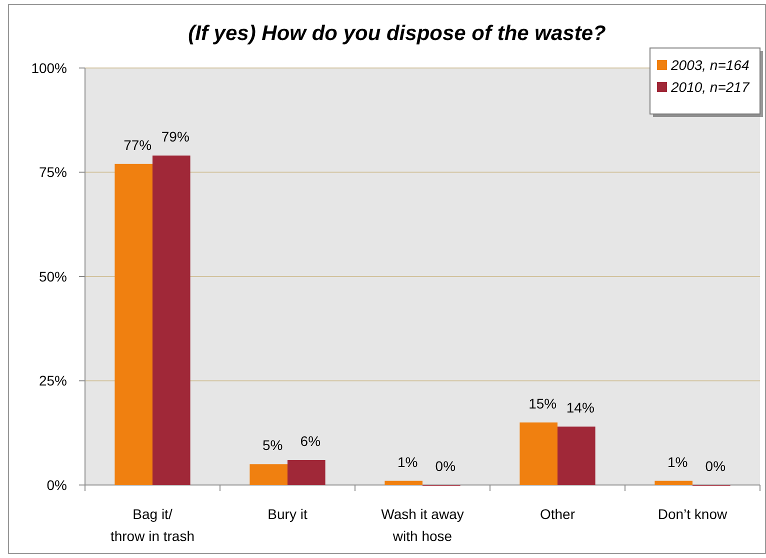 The height and width of the screenshot is (558, 766). I want to click on x-tick-label: Don’t know, so click(693, 514).